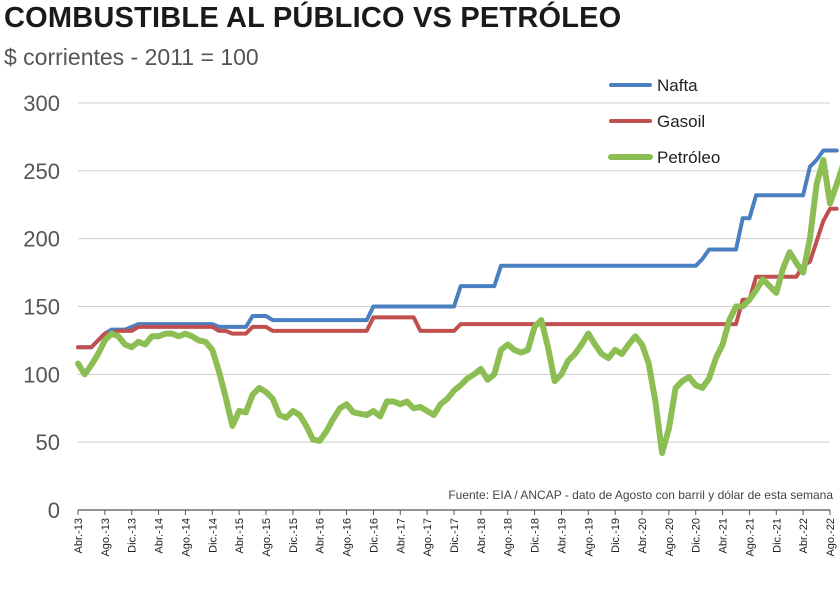 This screenshot has width=840, height=591. Describe the element at coordinates (313, 18) in the screenshot. I see `chart-title: COMBUSTIBLE AL PÚBLICO VS PETRÓLEO` at that location.